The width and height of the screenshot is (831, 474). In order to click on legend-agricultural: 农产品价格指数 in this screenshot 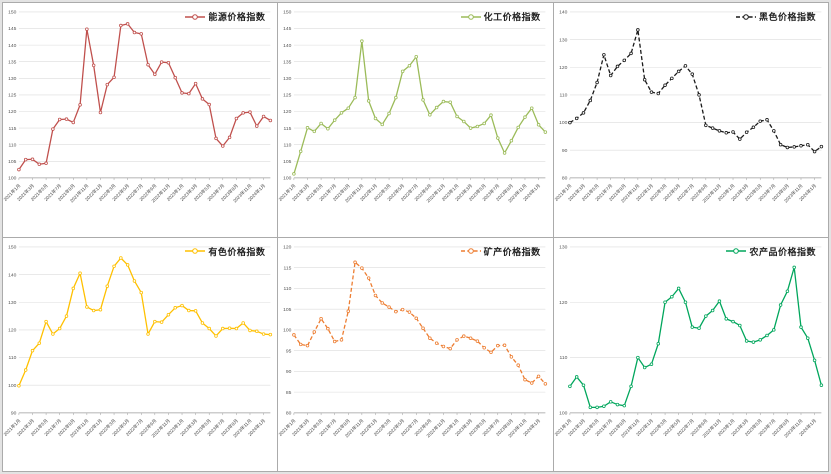, I will do `click(771, 251)`.